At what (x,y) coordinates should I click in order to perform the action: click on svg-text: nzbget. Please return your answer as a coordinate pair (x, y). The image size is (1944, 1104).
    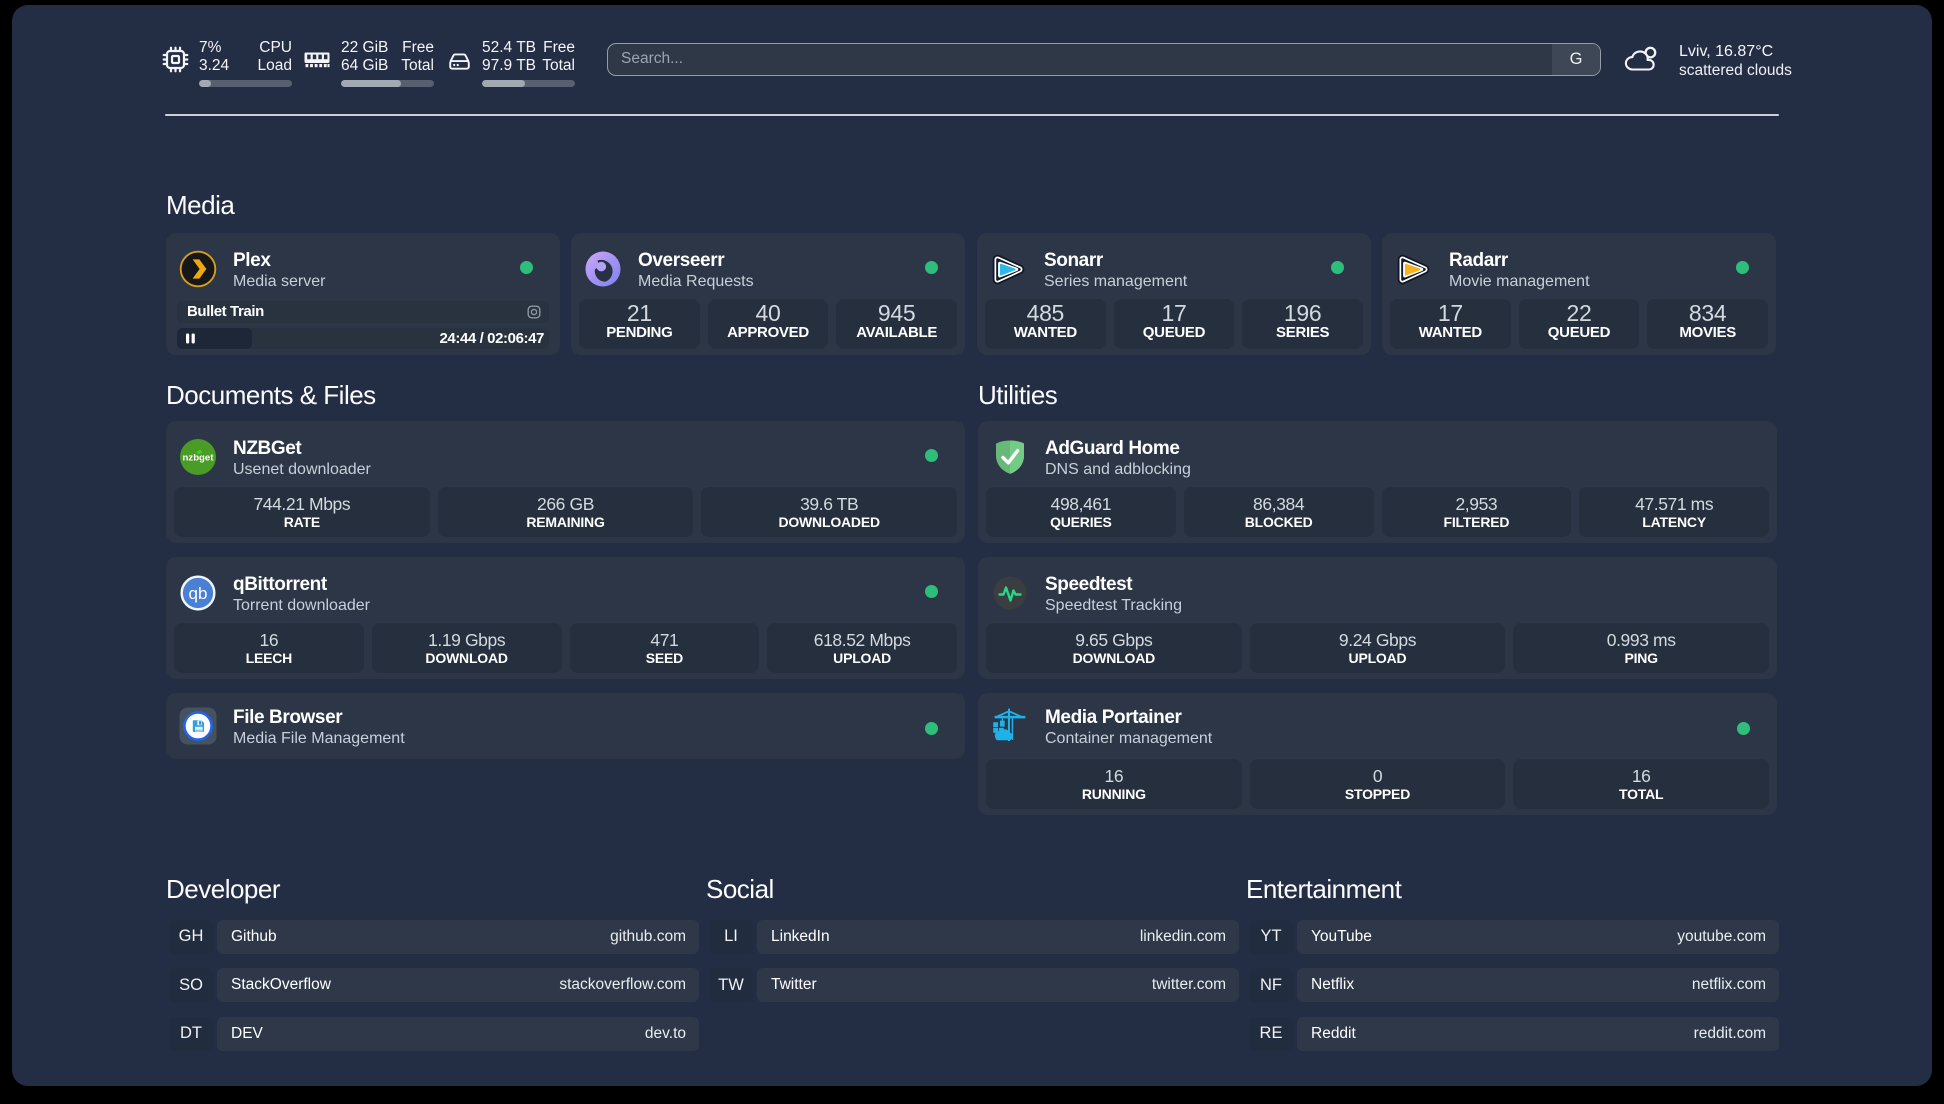
    Looking at the image, I should click on (199, 458).